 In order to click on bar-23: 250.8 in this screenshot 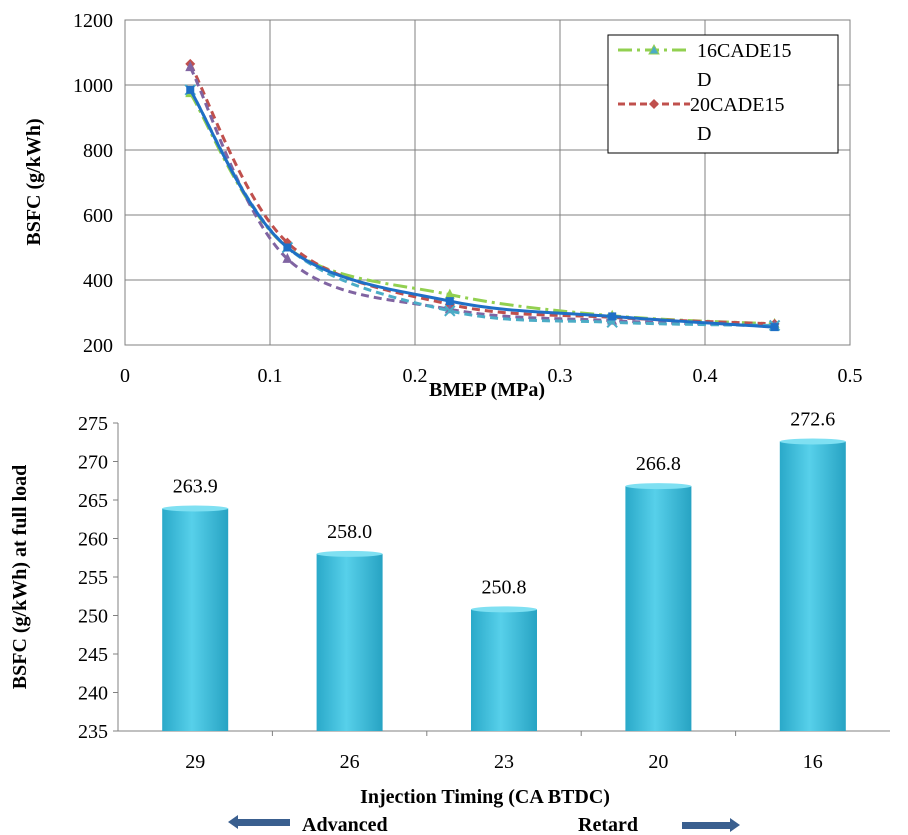, I will do `click(504, 653)`.